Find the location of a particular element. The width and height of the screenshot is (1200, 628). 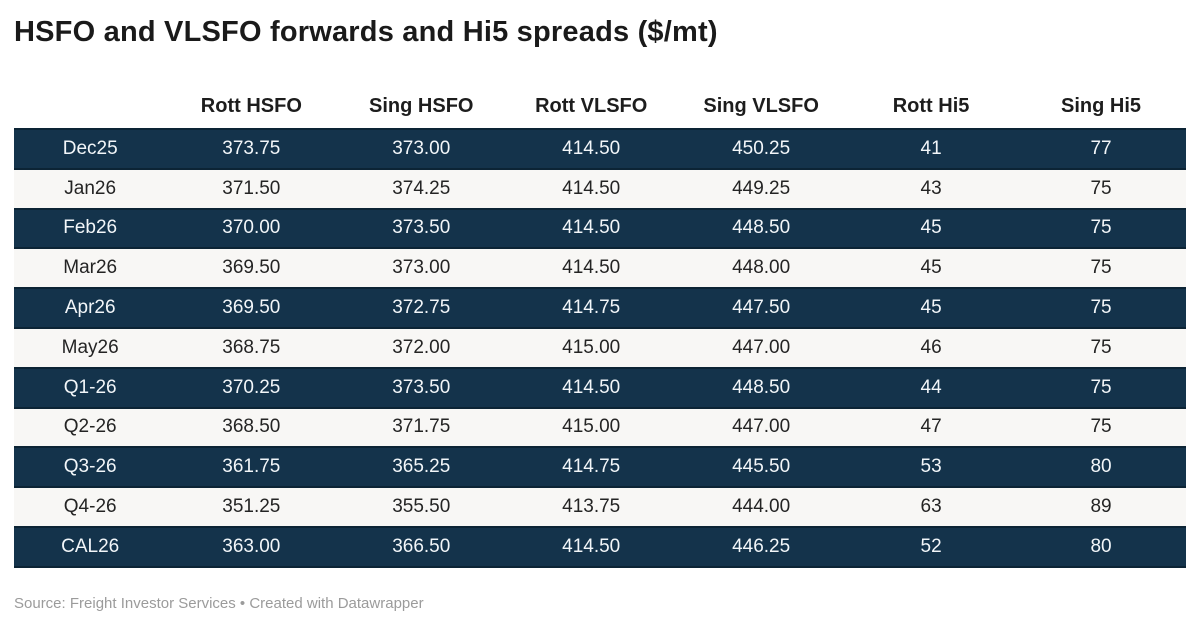

value-cell: 41 is located at coordinates (931, 148).